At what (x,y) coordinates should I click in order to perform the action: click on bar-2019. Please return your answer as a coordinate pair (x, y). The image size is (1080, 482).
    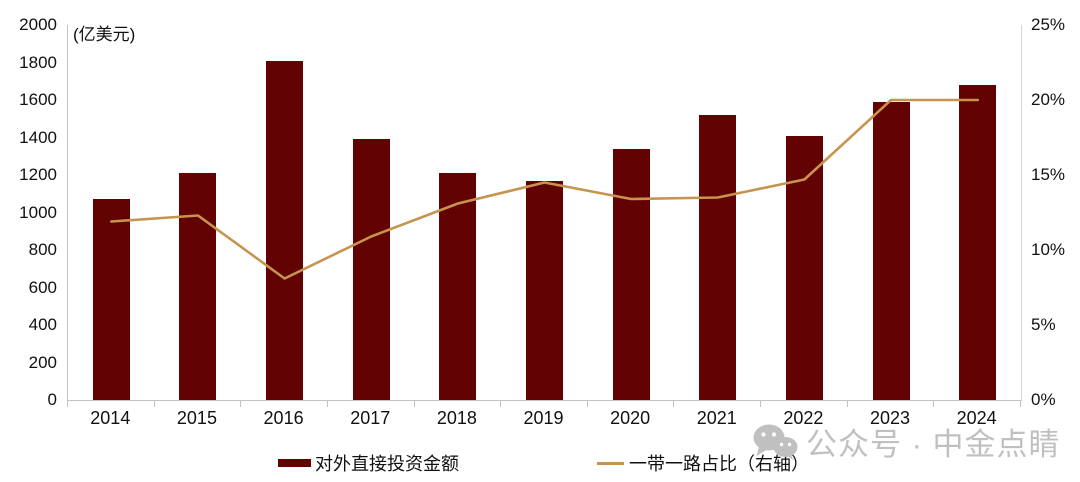
    Looking at the image, I should click on (544, 290).